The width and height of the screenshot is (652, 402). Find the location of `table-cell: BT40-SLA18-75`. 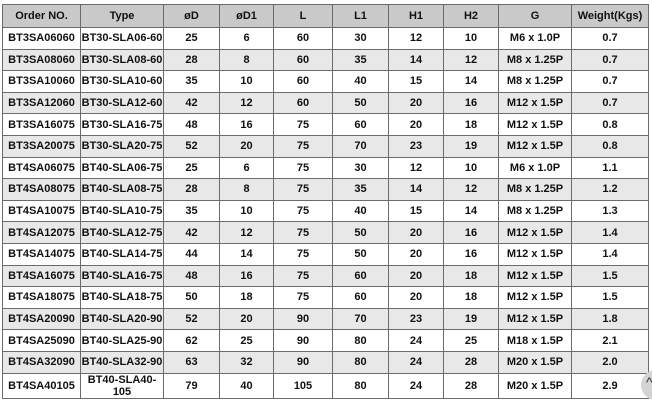

table-cell: BT40-SLA18-75 is located at coordinates (122, 297).